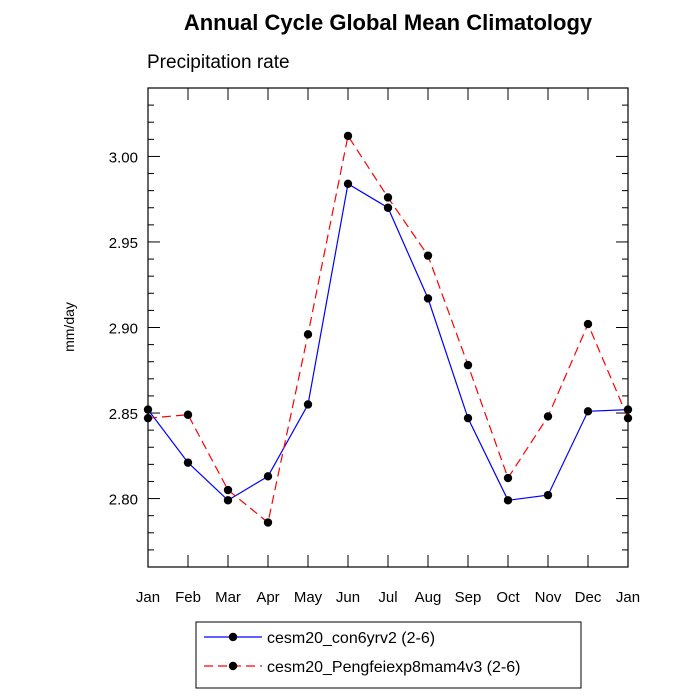  What do you see at coordinates (228, 597) in the screenshot?
I see `x-tick-label: Mar` at bounding box center [228, 597].